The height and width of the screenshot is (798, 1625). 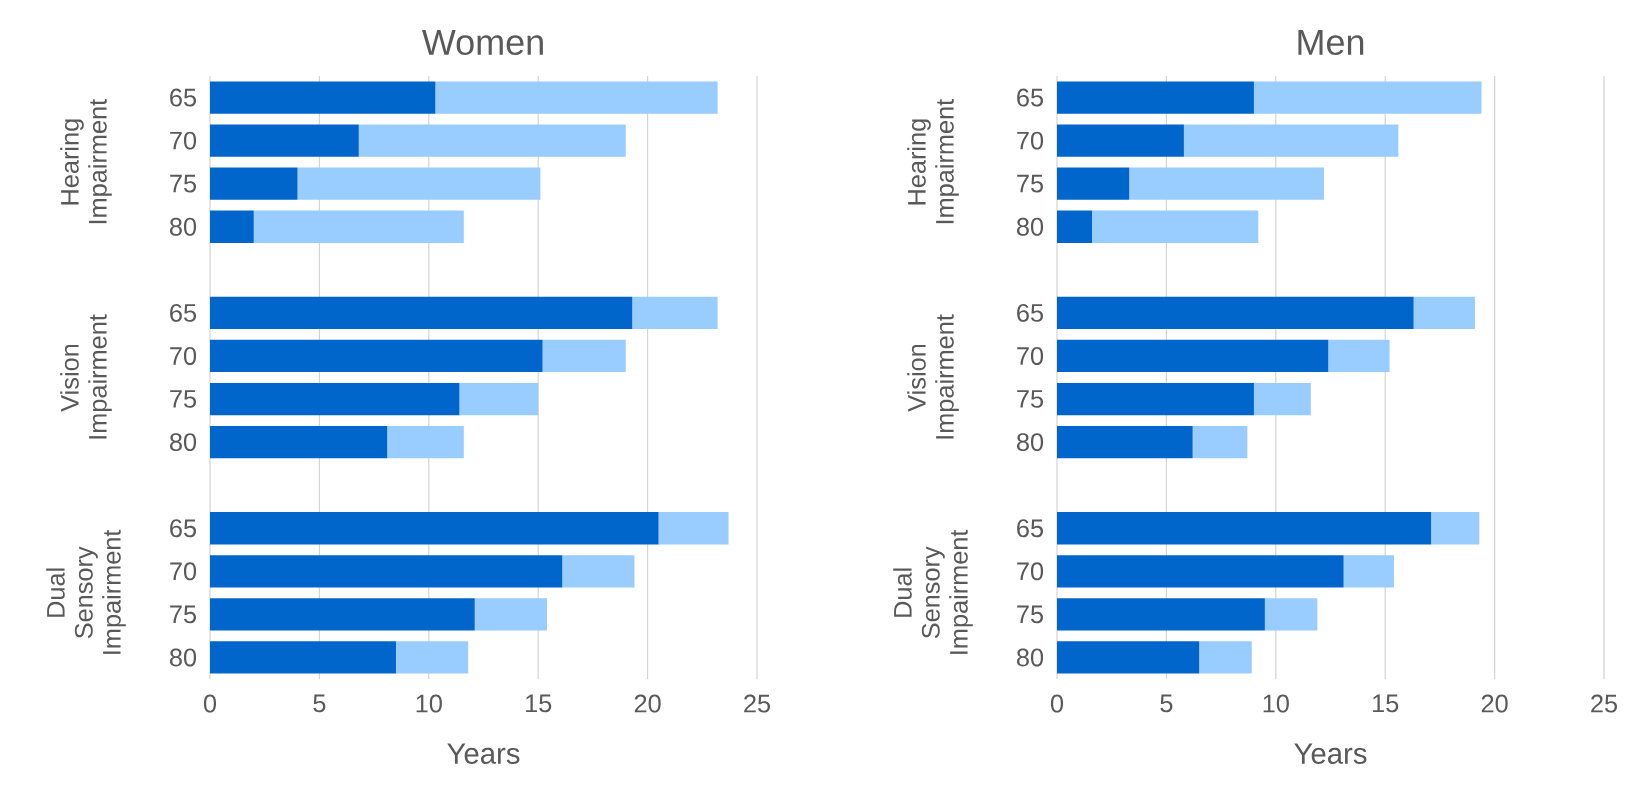 I want to click on chart-title: Women, so click(x=482, y=42).